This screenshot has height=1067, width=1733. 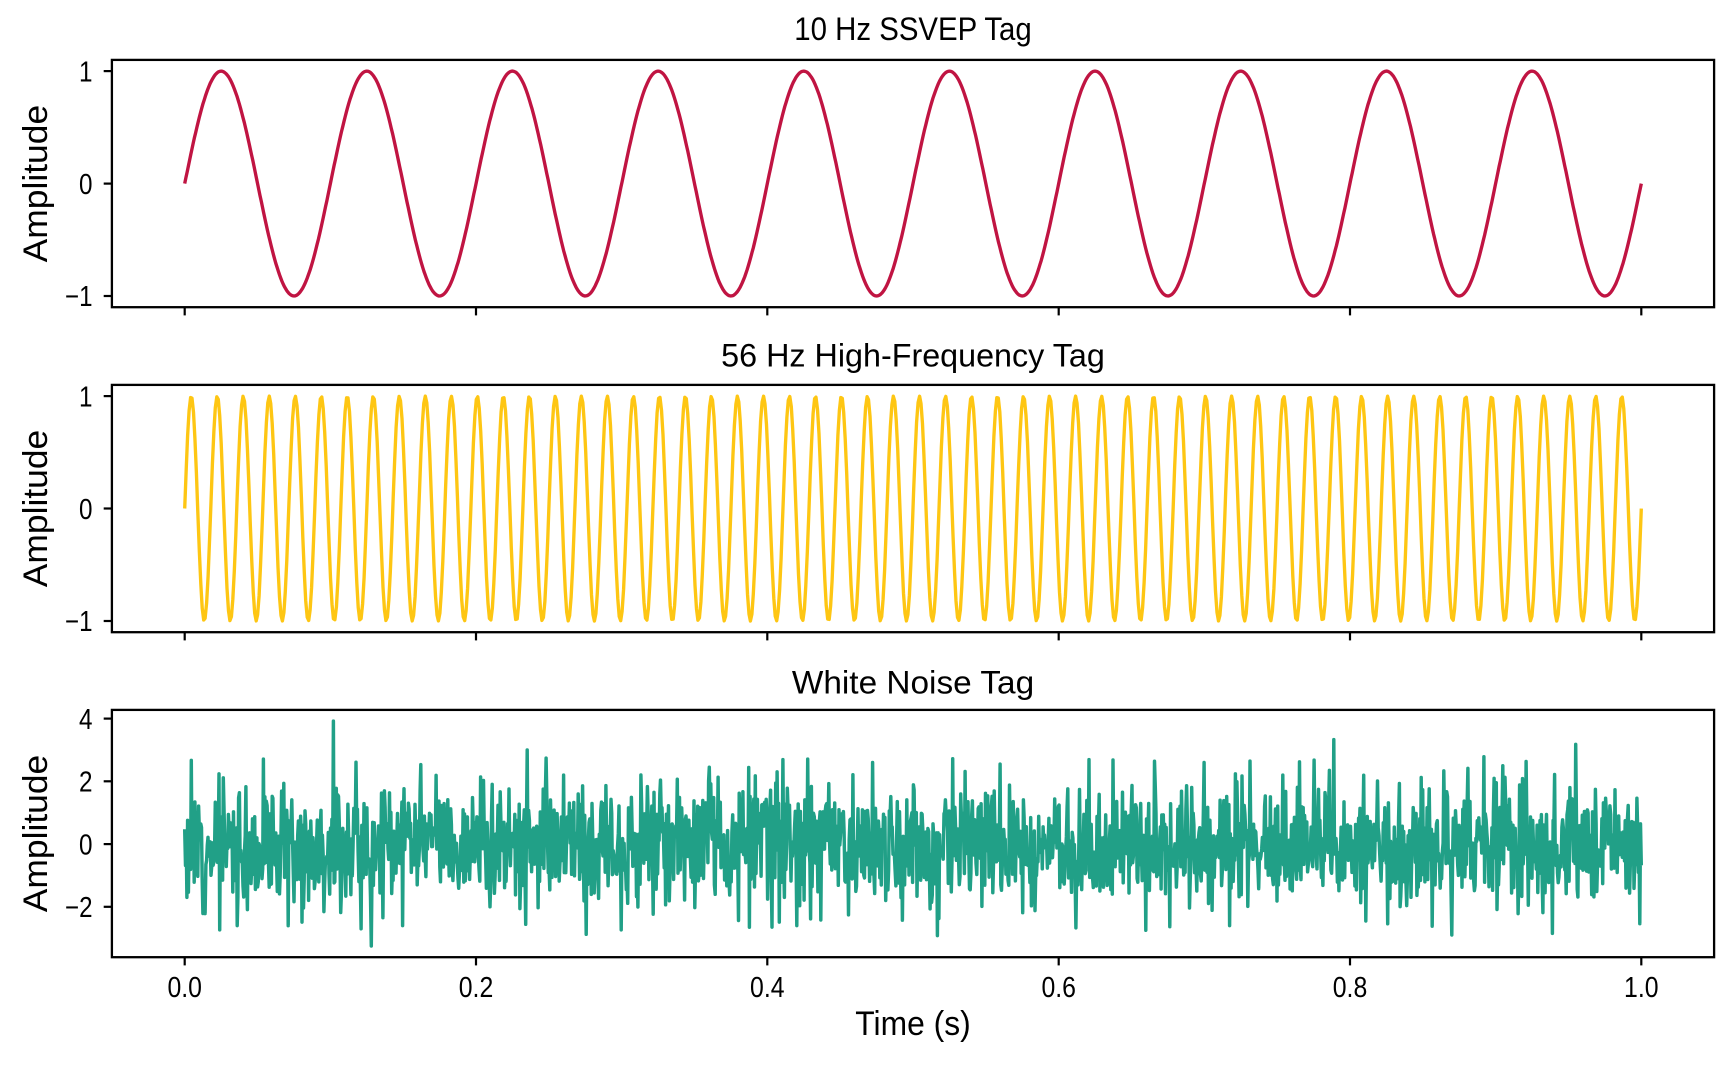 I want to click on svg-text: 0.6, so click(x=1058, y=988).